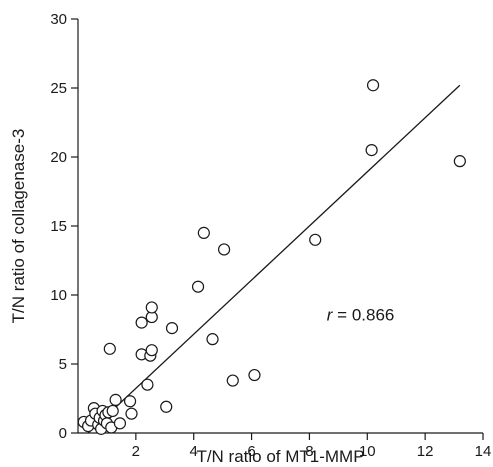  I want to click on correlation-value: = 0.866, so click(363, 314).